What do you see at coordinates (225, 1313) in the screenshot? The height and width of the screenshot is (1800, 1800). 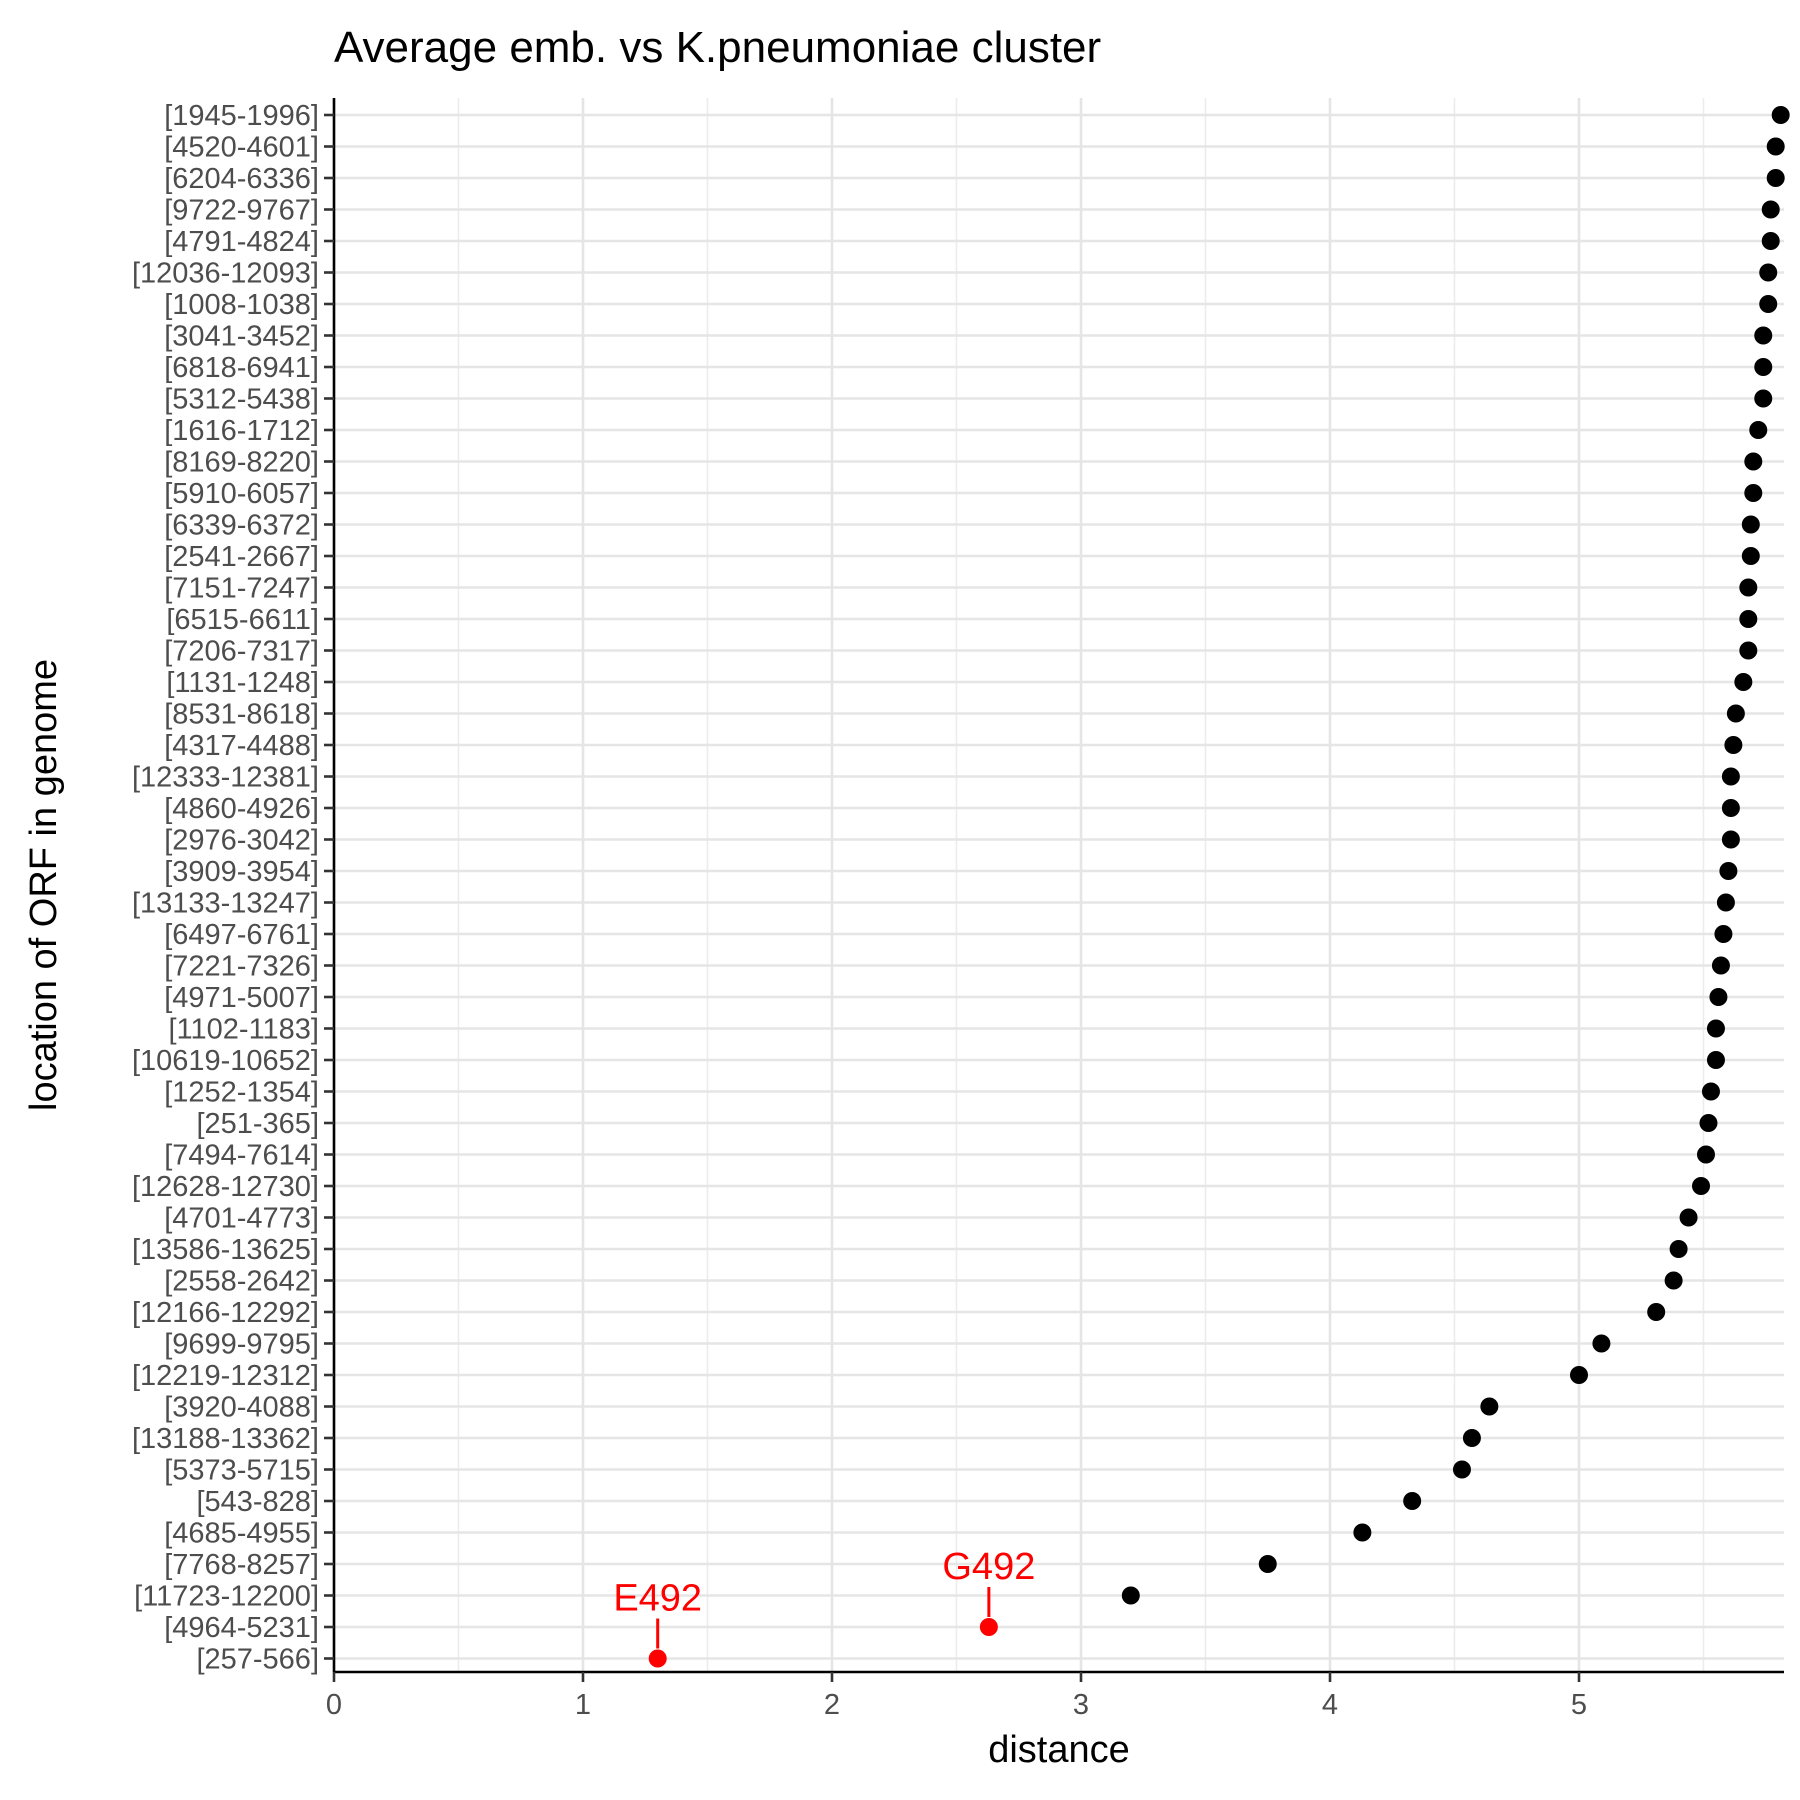 I see `y-tick-label: [12166-12292]` at bounding box center [225, 1313].